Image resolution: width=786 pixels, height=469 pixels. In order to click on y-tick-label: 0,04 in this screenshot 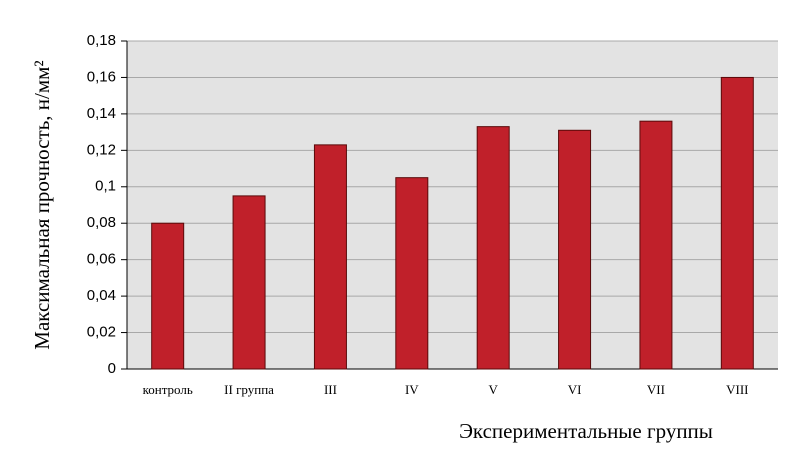, I will do `click(101, 295)`.